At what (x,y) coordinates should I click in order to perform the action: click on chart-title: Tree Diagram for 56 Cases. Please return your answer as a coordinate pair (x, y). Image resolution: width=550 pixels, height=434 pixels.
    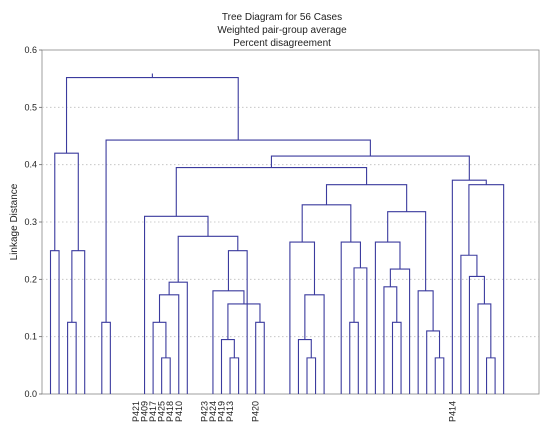
    Looking at the image, I should click on (282, 17).